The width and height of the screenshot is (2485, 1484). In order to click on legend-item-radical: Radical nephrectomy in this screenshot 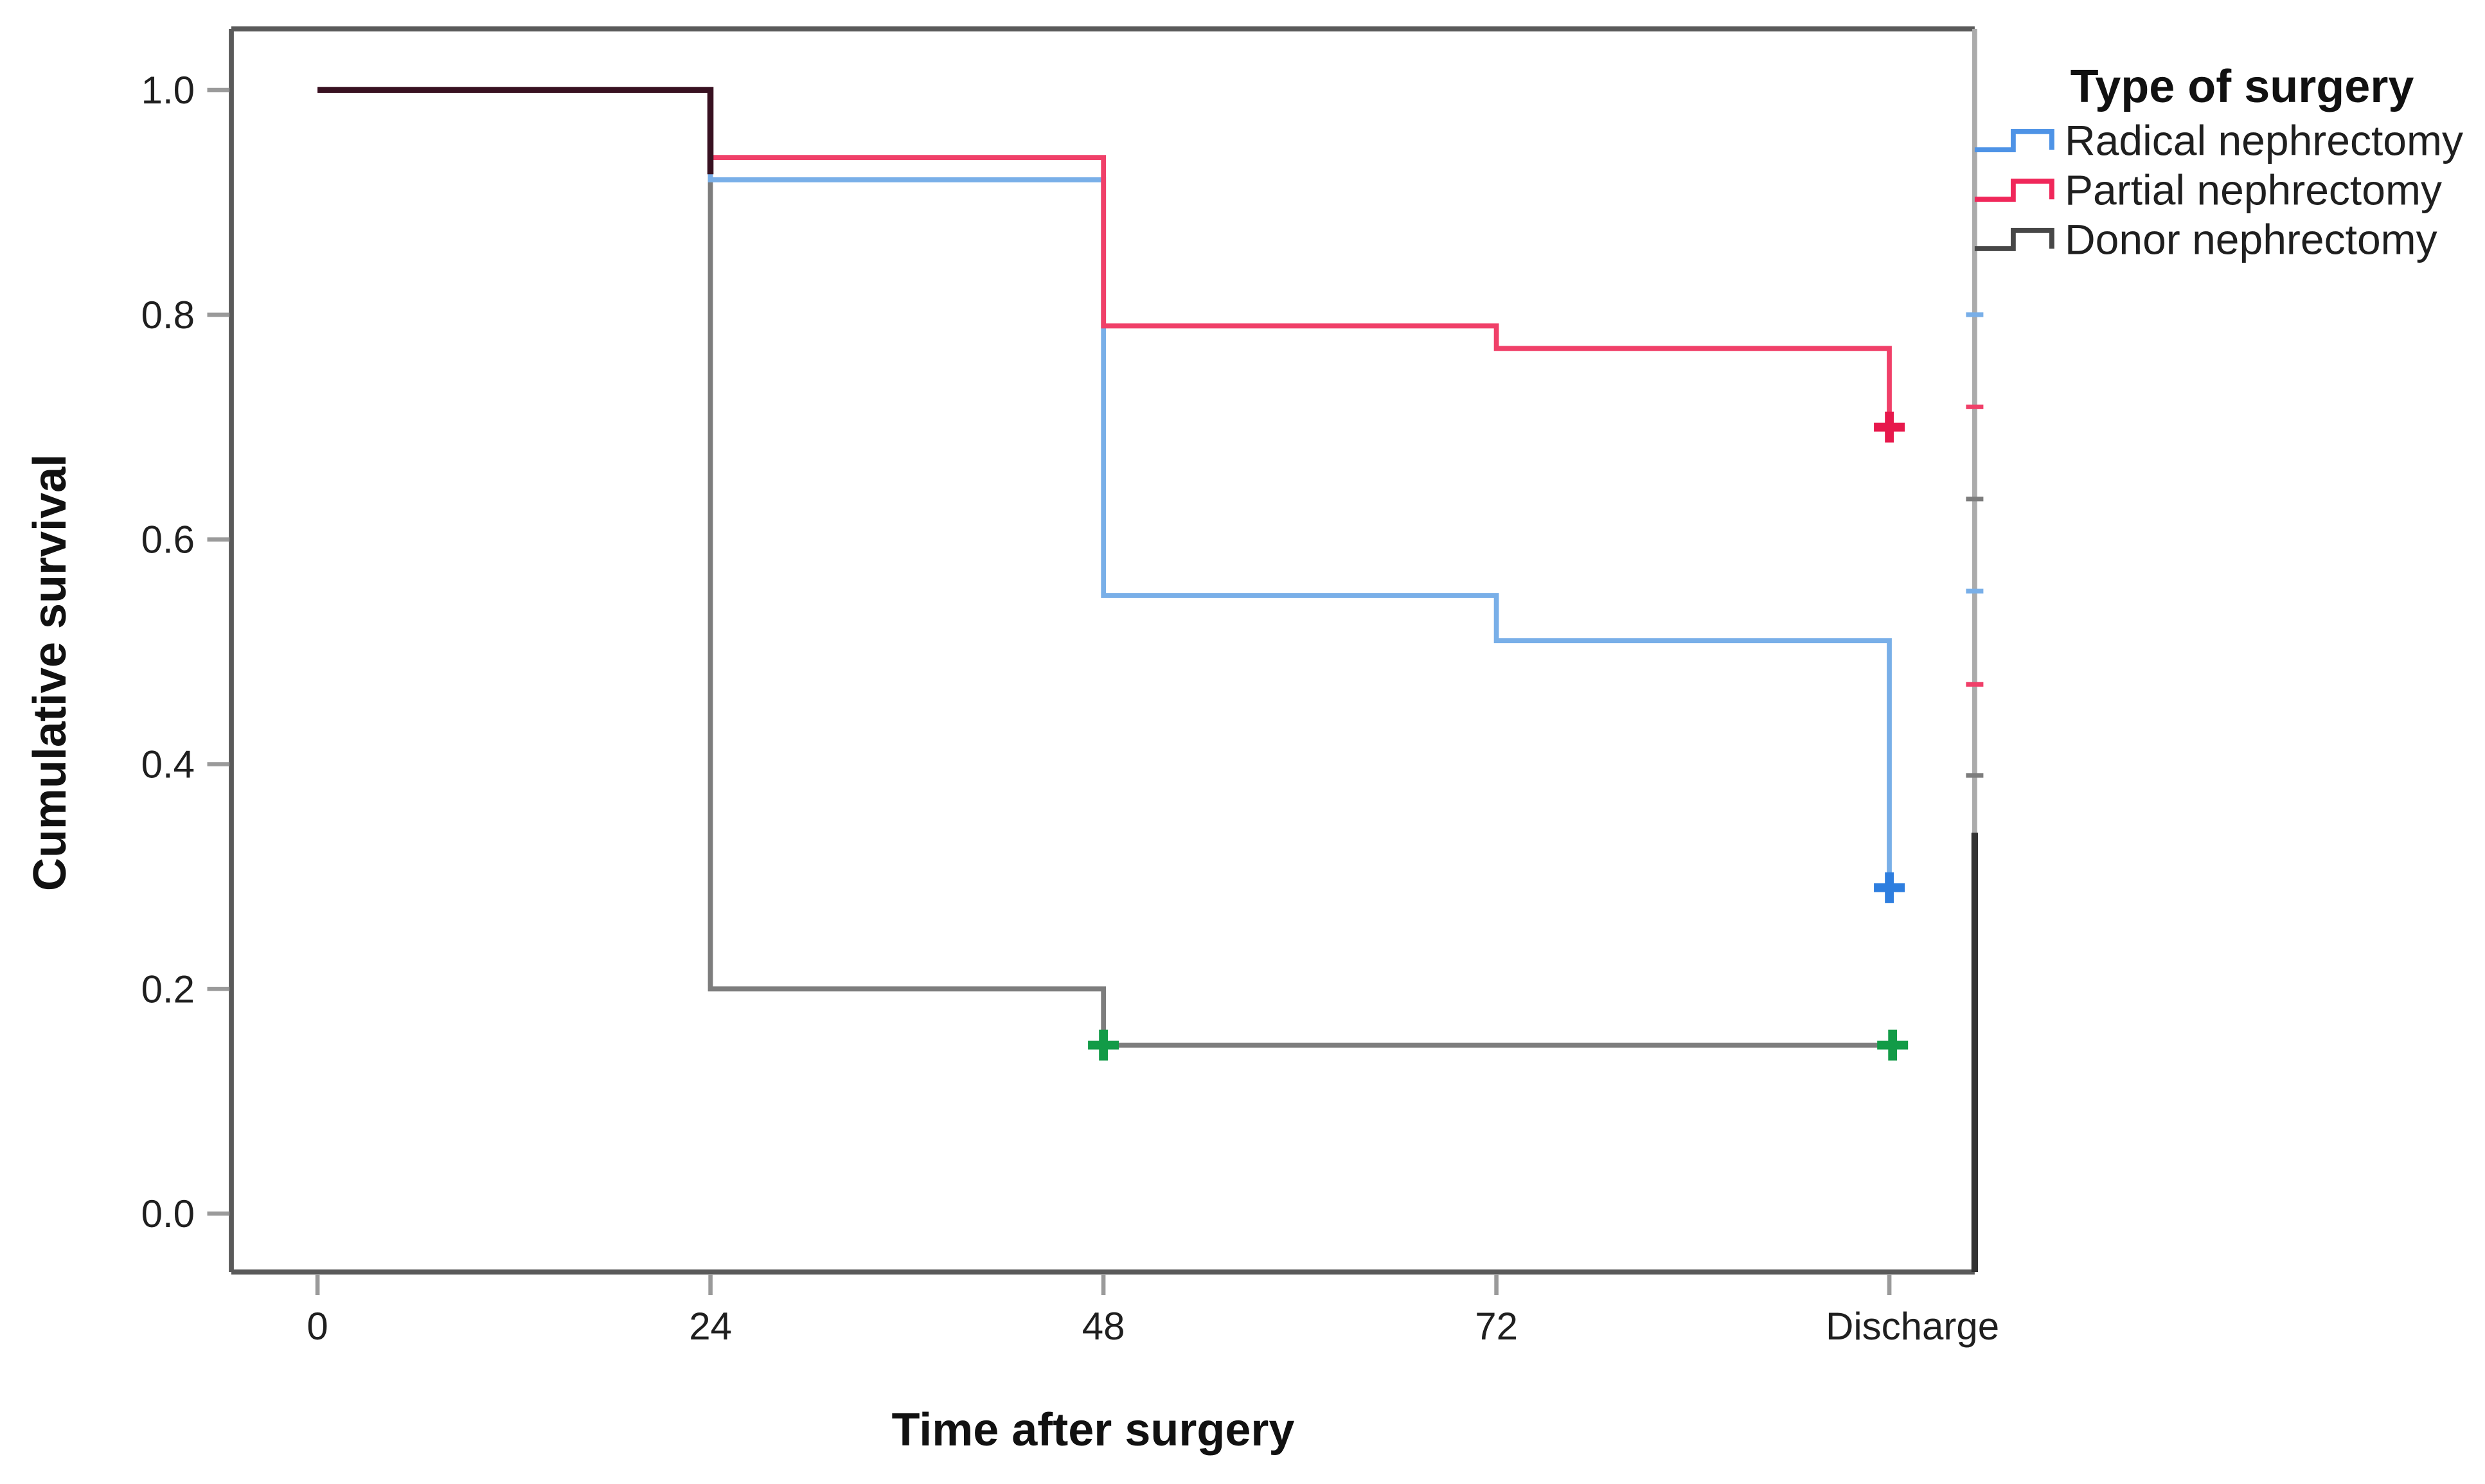, I will do `click(2218, 141)`.